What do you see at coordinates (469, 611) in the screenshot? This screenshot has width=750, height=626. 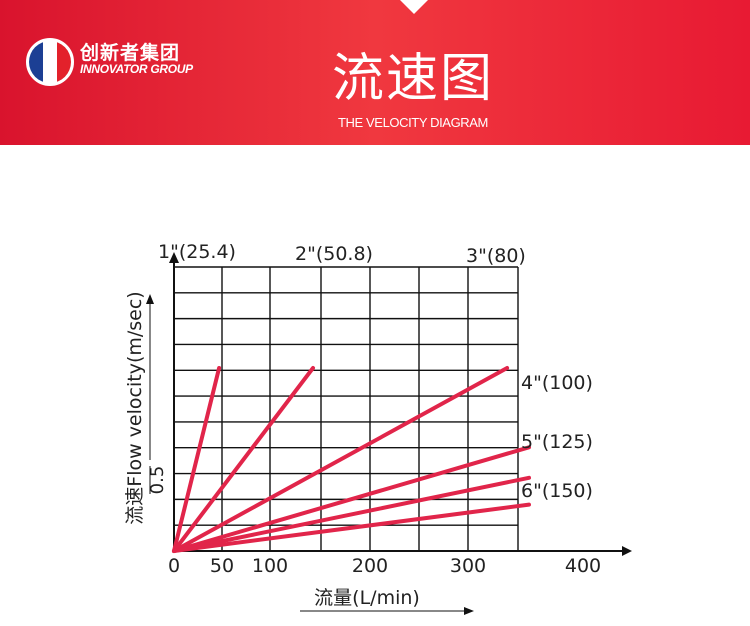 I see `x-title-arrow-icon` at bounding box center [469, 611].